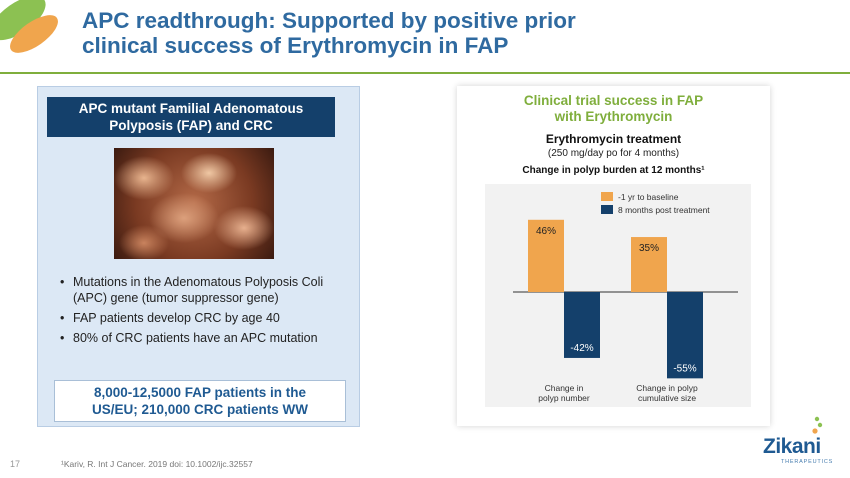  I want to click on bullet-item: 80% of CRC patients have an APC mutation, so click(205, 338).